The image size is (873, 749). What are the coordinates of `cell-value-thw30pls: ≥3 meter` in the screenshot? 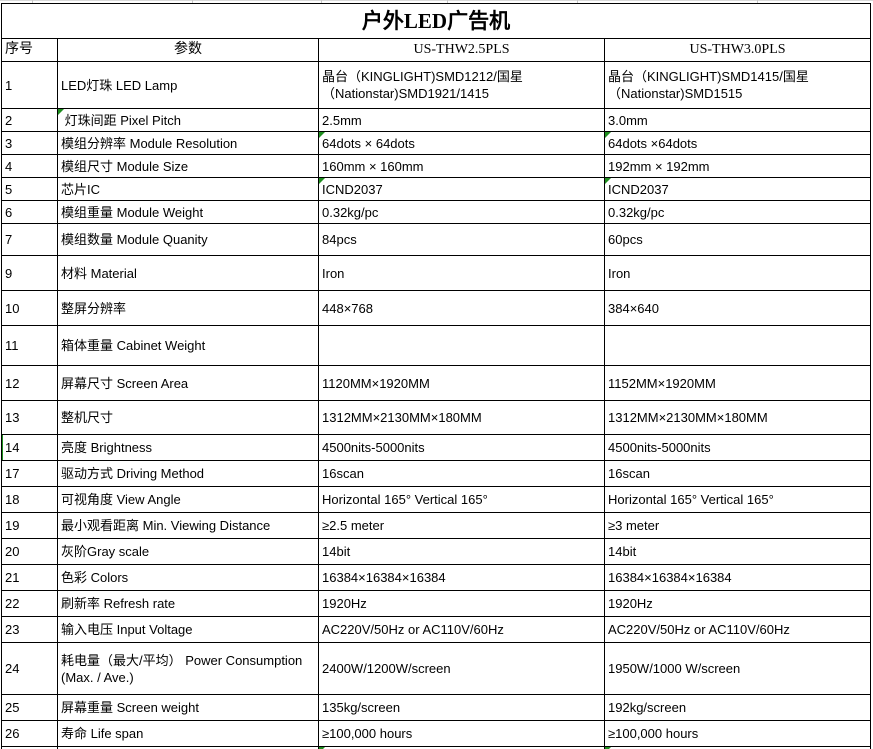 It's located at (737, 525).